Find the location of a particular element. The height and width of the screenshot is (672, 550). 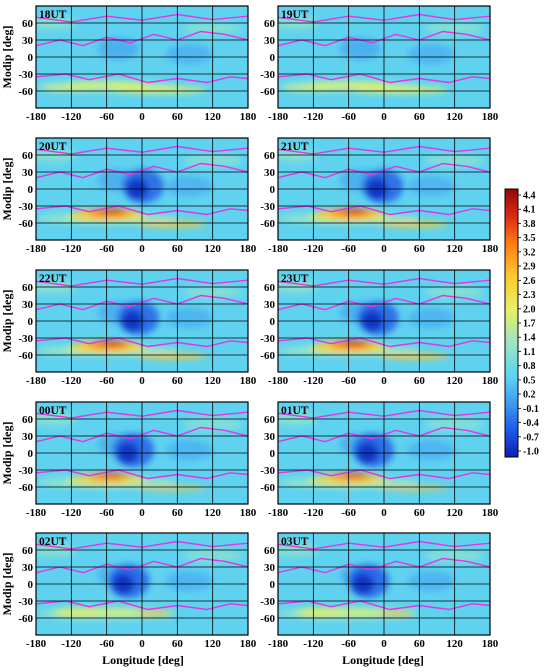

panel-03ut: 03UT-180 -120 -60 0 60 120 18060300-30-60 is located at coordinates (379, 591).